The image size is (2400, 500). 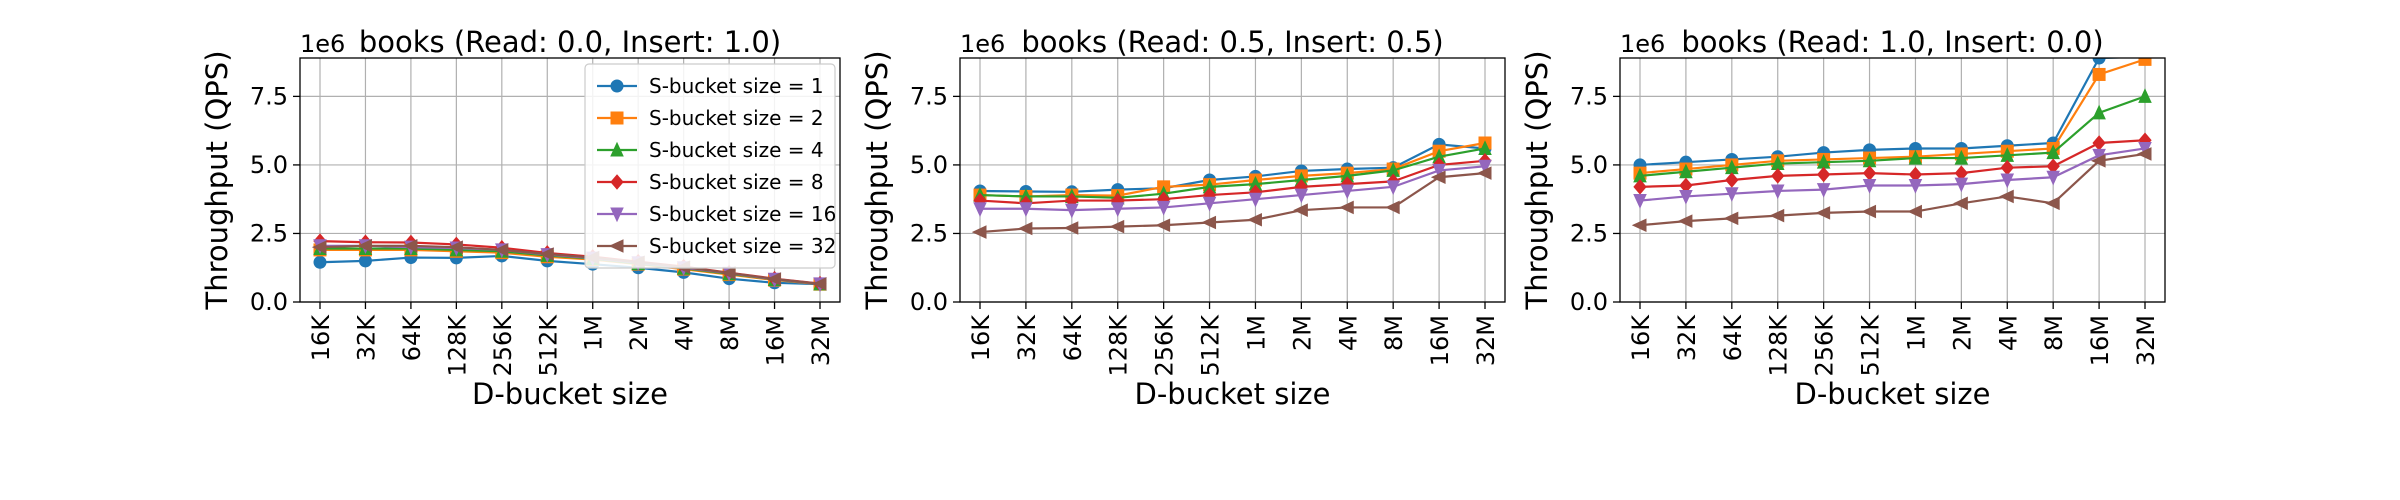 What do you see at coordinates (1642, 44) in the screenshot?
I see `y-offset-label: 1e6` at bounding box center [1642, 44].